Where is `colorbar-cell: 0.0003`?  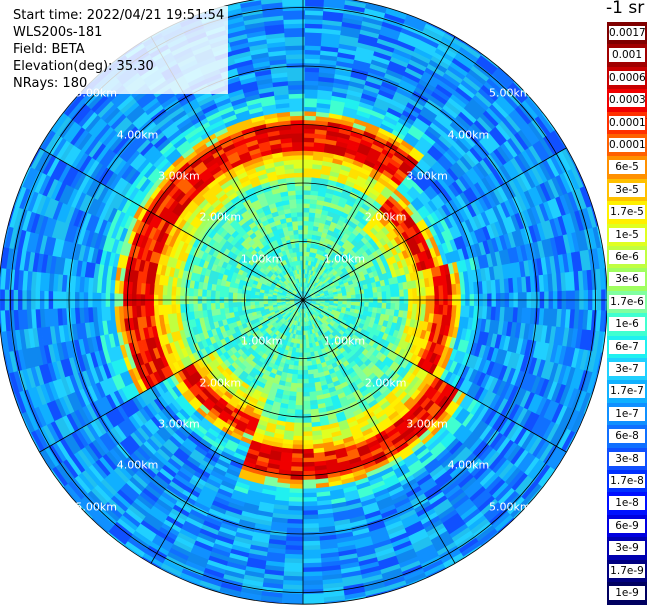 colorbar-cell: 0.0003 is located at coordinates (627, 101).